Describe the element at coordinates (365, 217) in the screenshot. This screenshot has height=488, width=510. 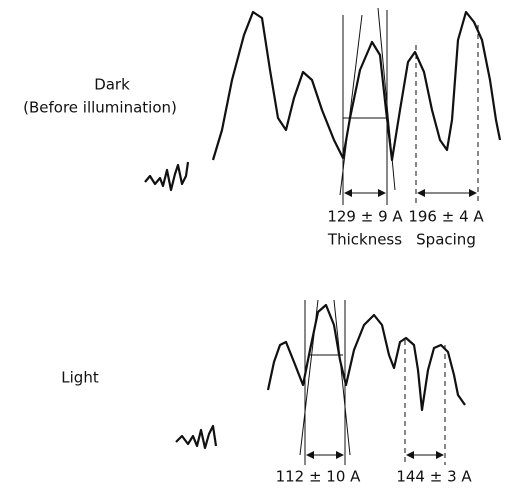
I see `dark-thickness-value: 129 ± 9 A` at that location.